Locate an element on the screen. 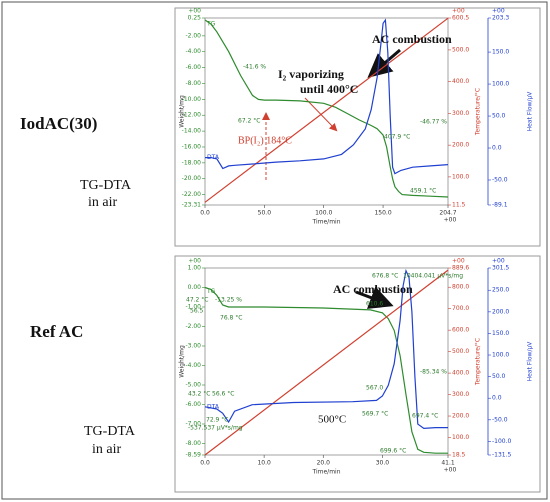  annotation: 76.8 °C is located at coordinates (231, 318).